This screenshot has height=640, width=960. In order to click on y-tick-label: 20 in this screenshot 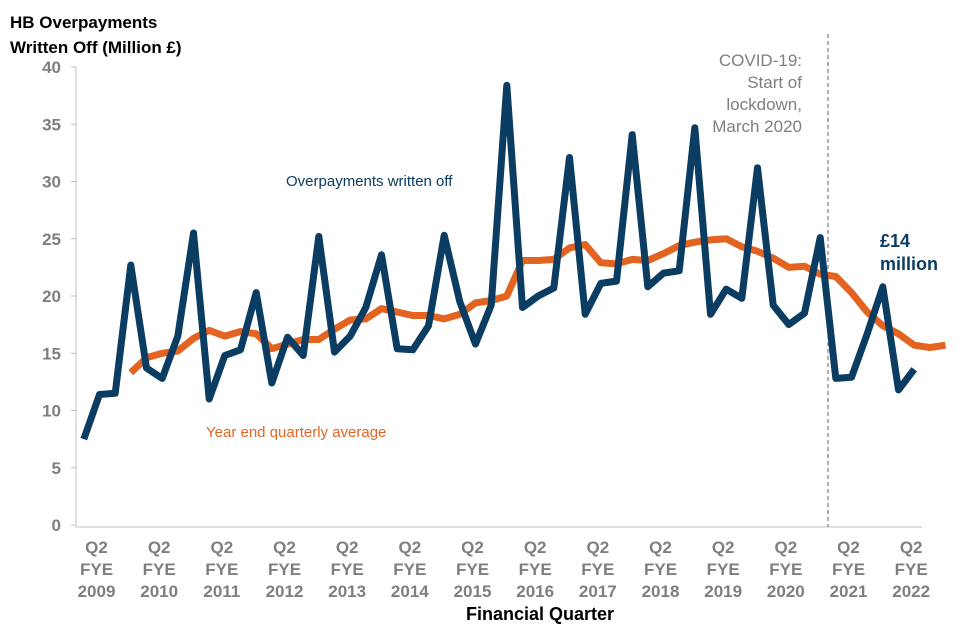, I will do `click(51, 296)`.